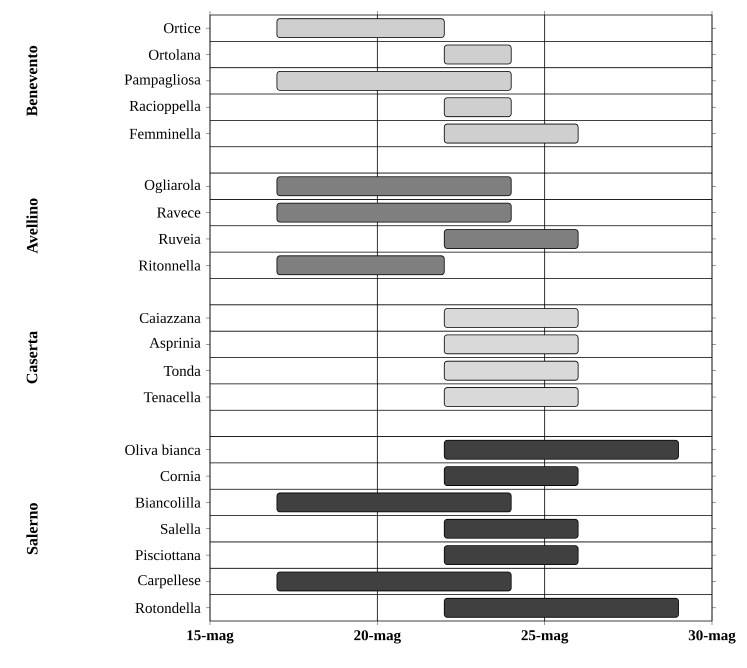 Image resolution: width=747 pixels, height=668 pixels. What do you see at coordinates (712, 637) in the screenshot?
I see `x-tick-label: 30-mag` at bounding box center [712, 637].